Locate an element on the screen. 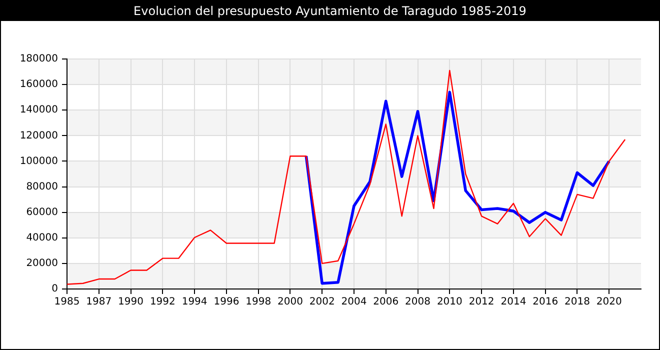 The image size is (660, 350). x-tick-label: 2020 is located at coordinates (609, 302).